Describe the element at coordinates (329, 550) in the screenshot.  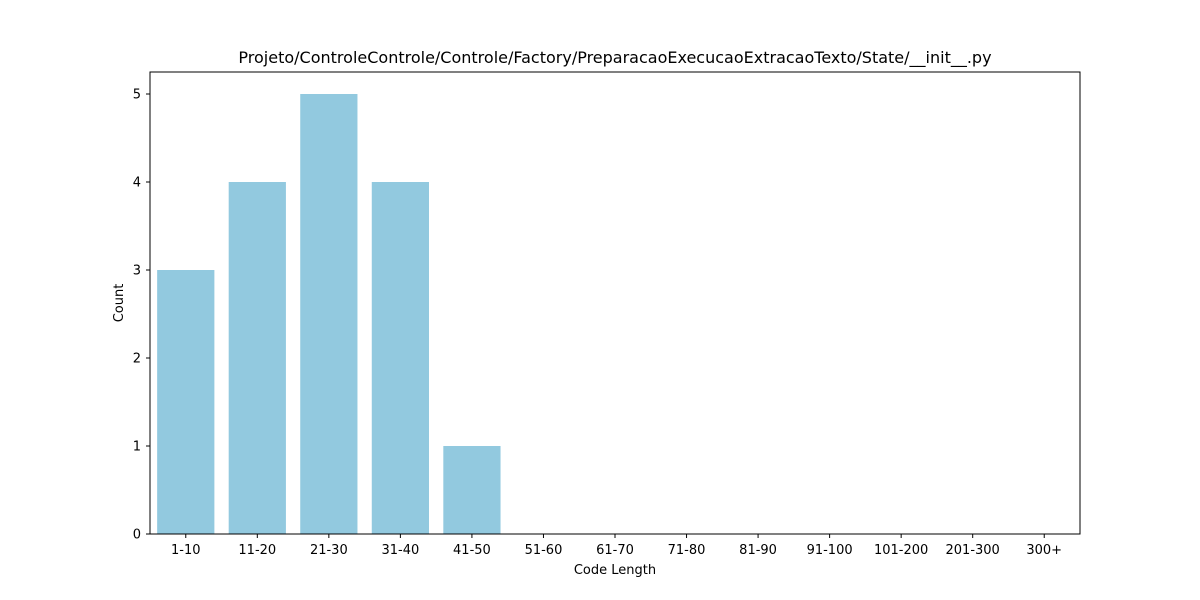
I see `x-tick-label: 21-30` at that location.